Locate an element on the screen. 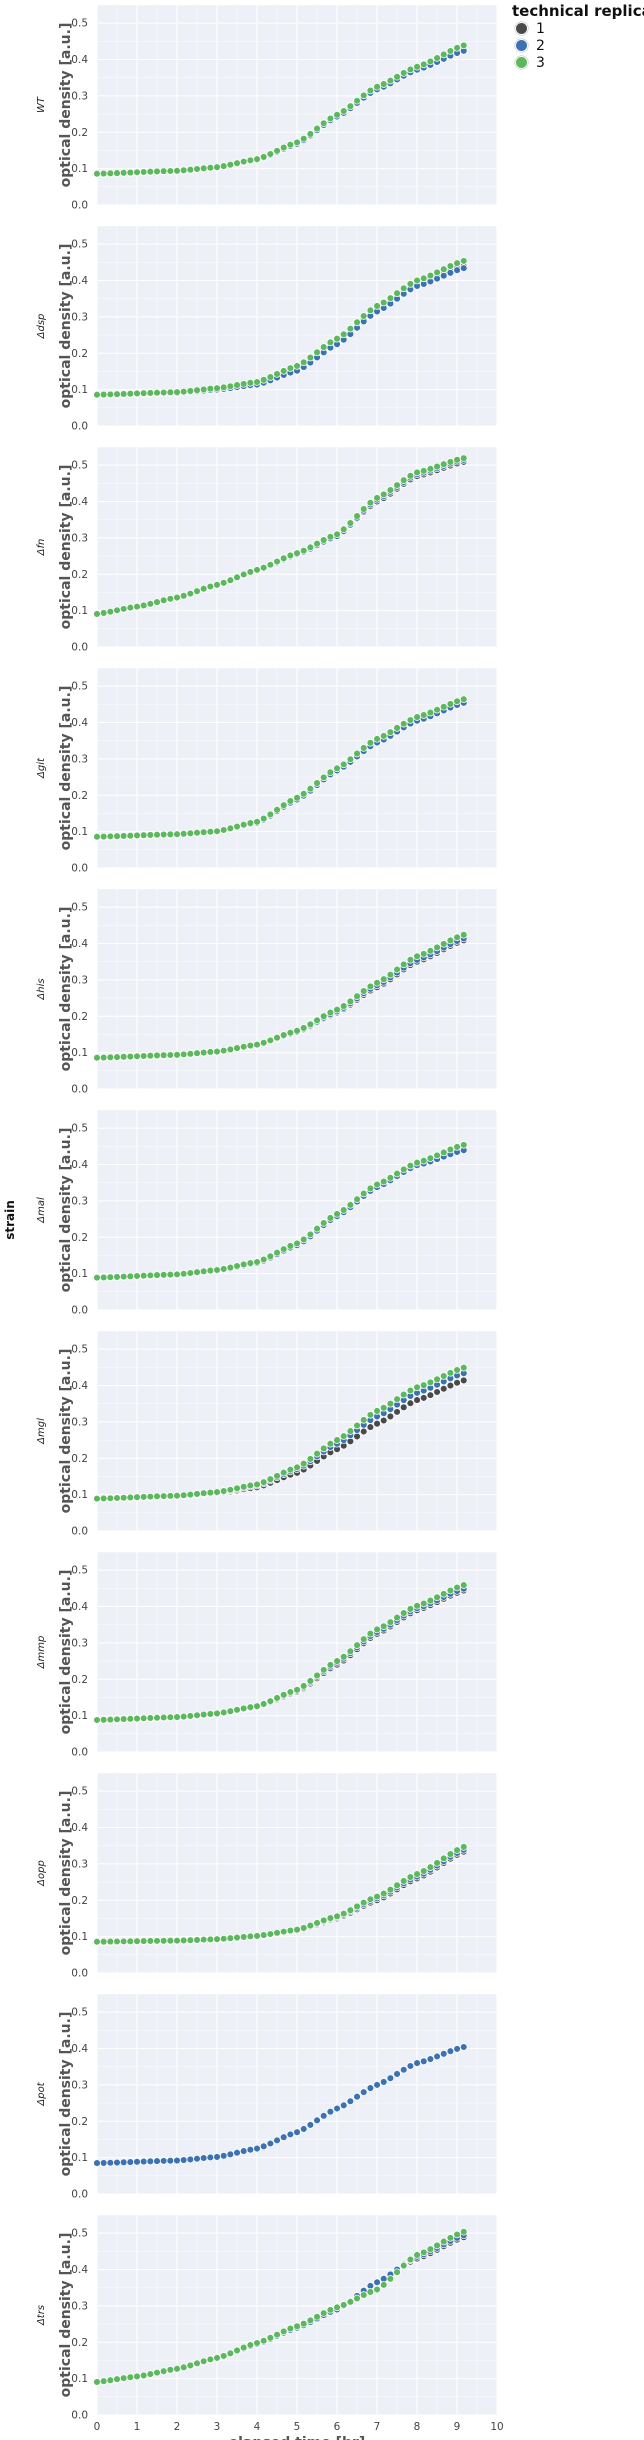 The height and width of the screenshot is (2440, 644). legend-label-1: 1 is located at coordinates (540, 28).